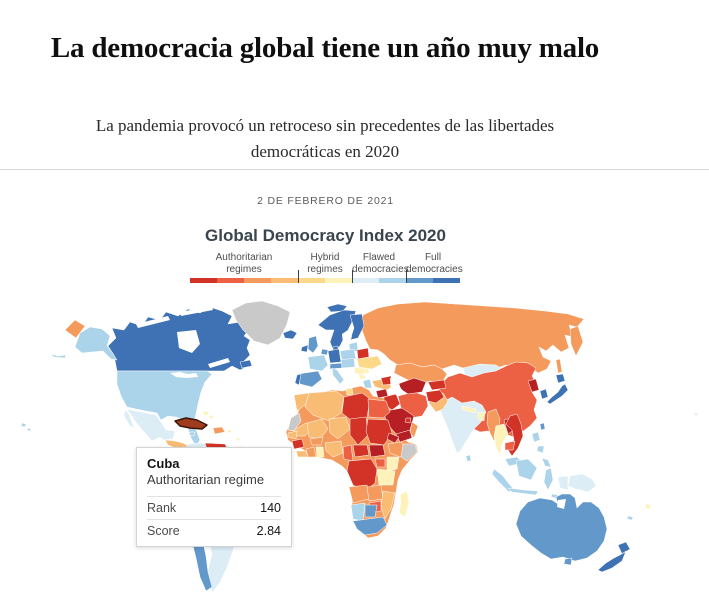 Image resolution: width=709 pixels, height=599 pixels. I want to click on region-aleutian-islands, so click(58, 356).